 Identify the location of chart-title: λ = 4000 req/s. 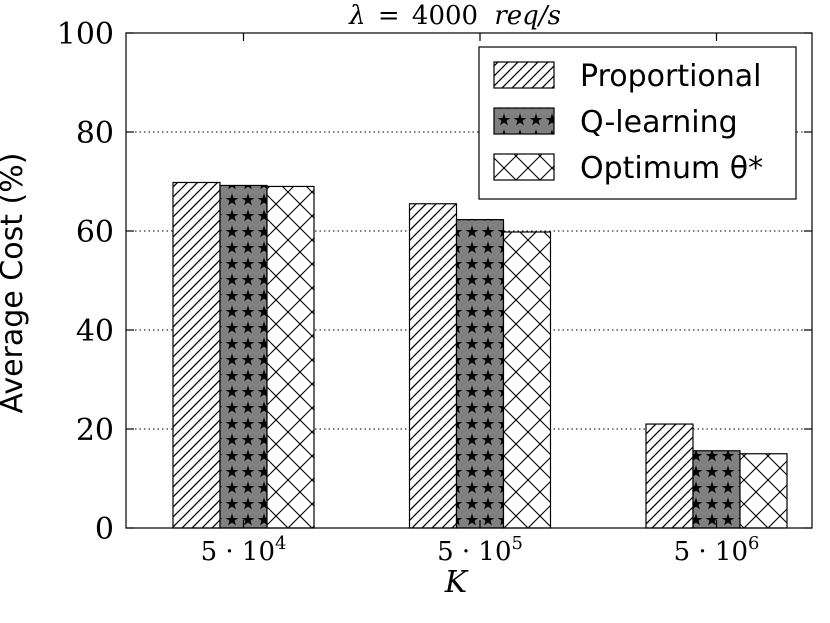
(454, 16).